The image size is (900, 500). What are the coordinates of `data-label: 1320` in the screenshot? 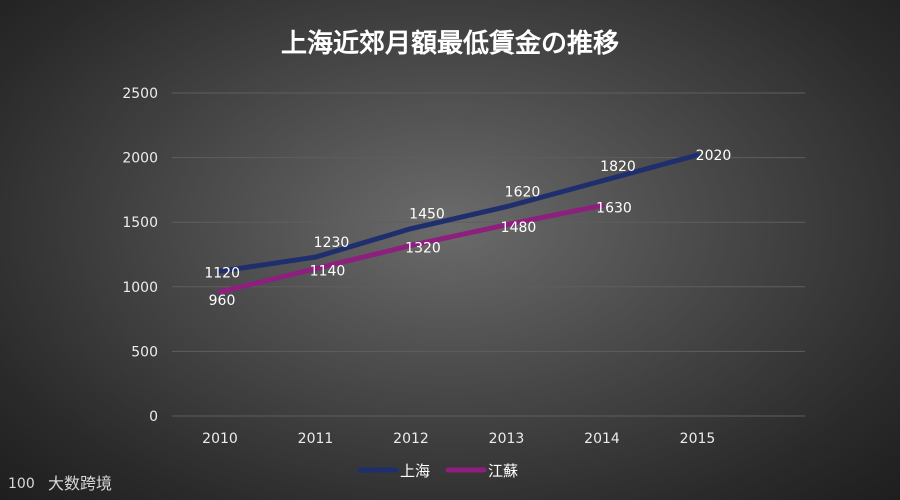 It's located at (423, 248).